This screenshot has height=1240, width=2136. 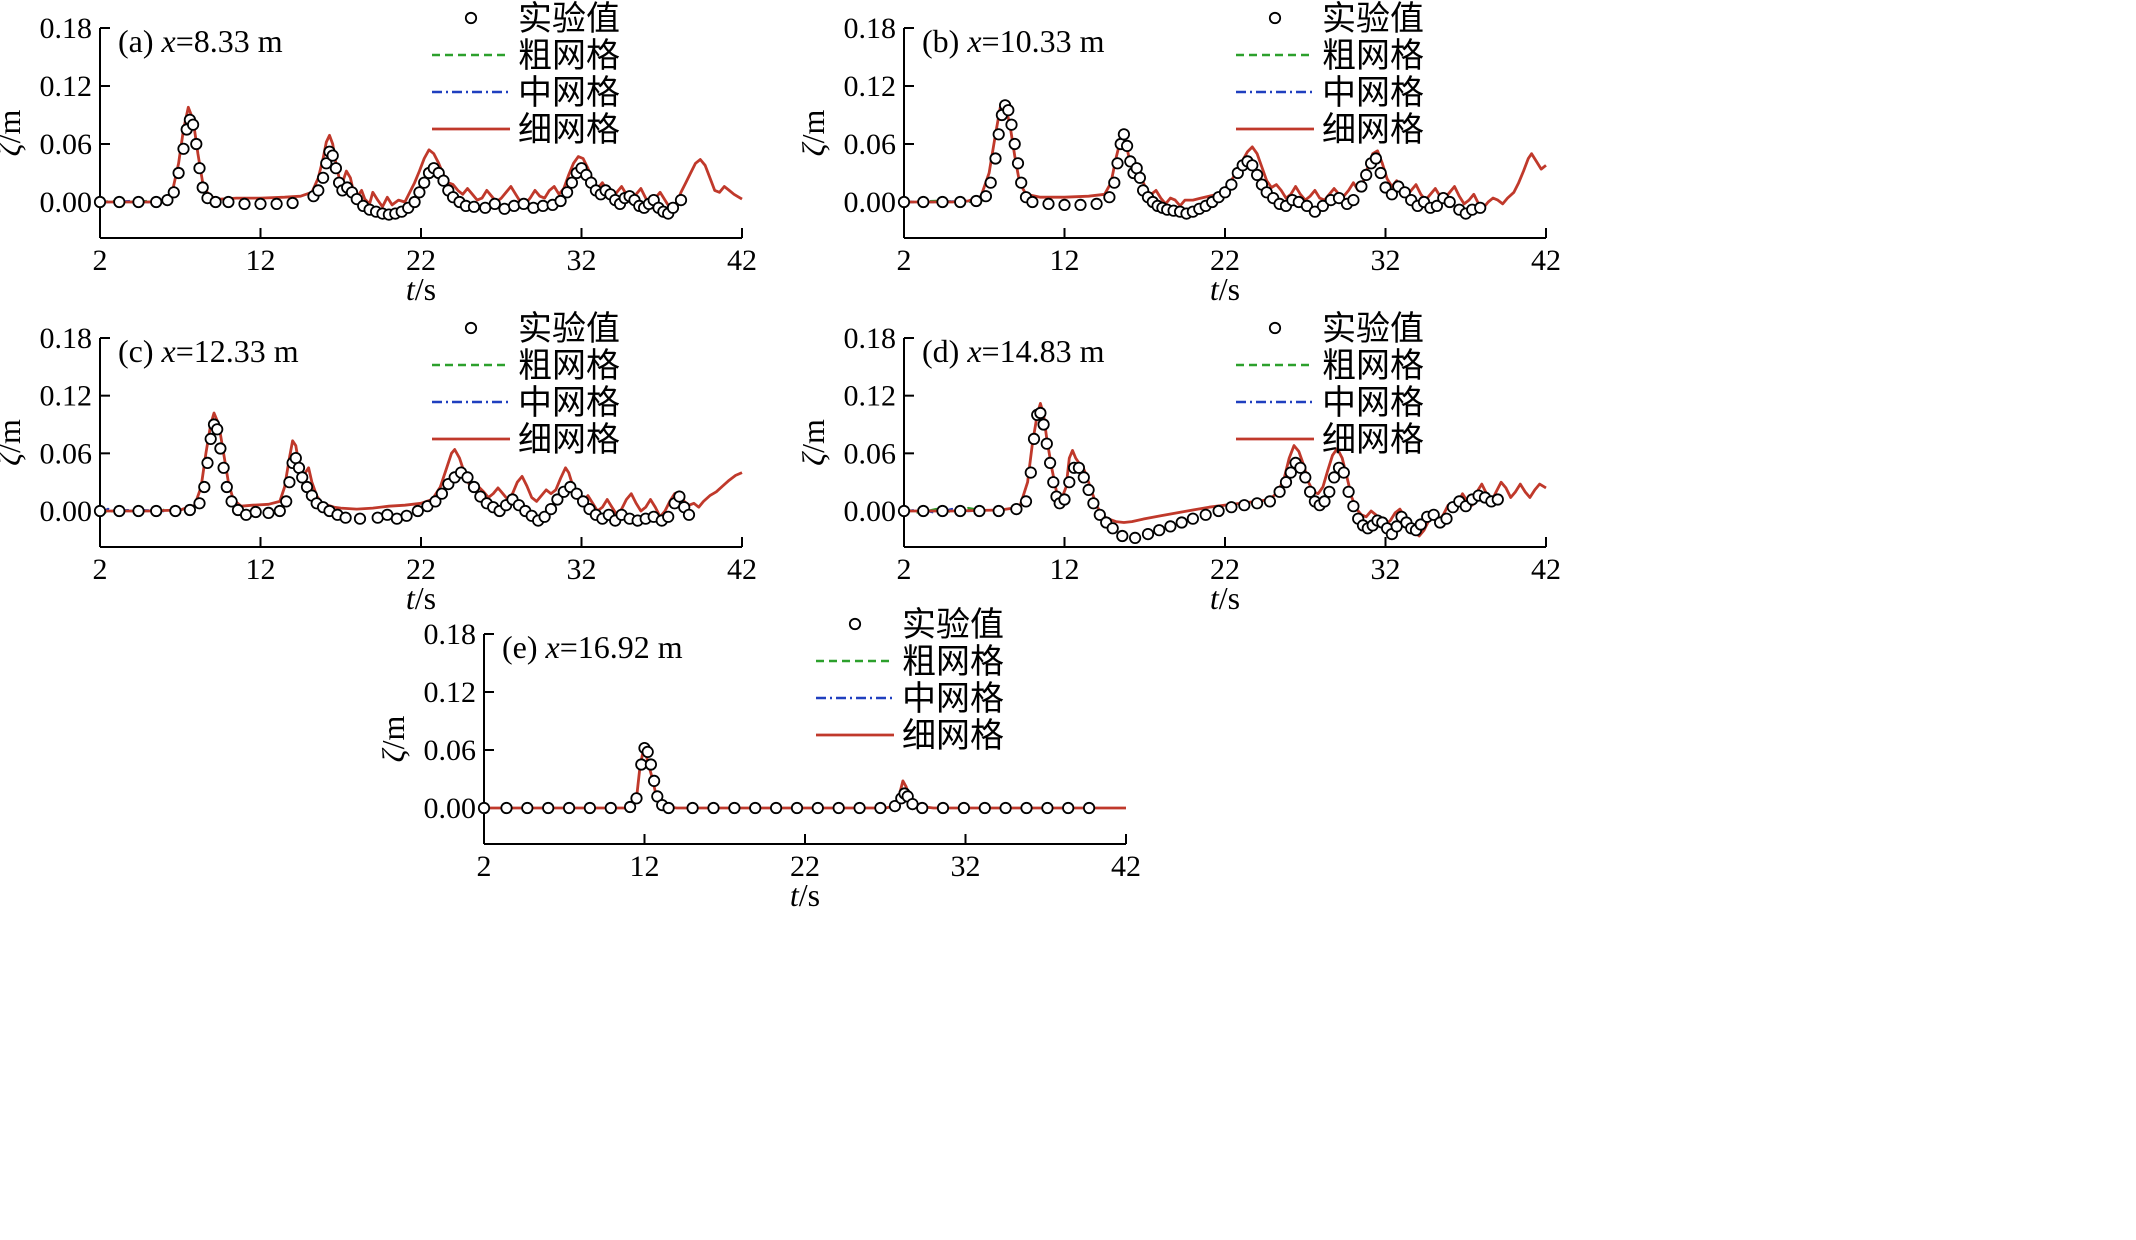 What do you see at coordinates (953, 662) in the screenshot?
I see `legend-label: 粗网格` at bounding box center [953, 662].